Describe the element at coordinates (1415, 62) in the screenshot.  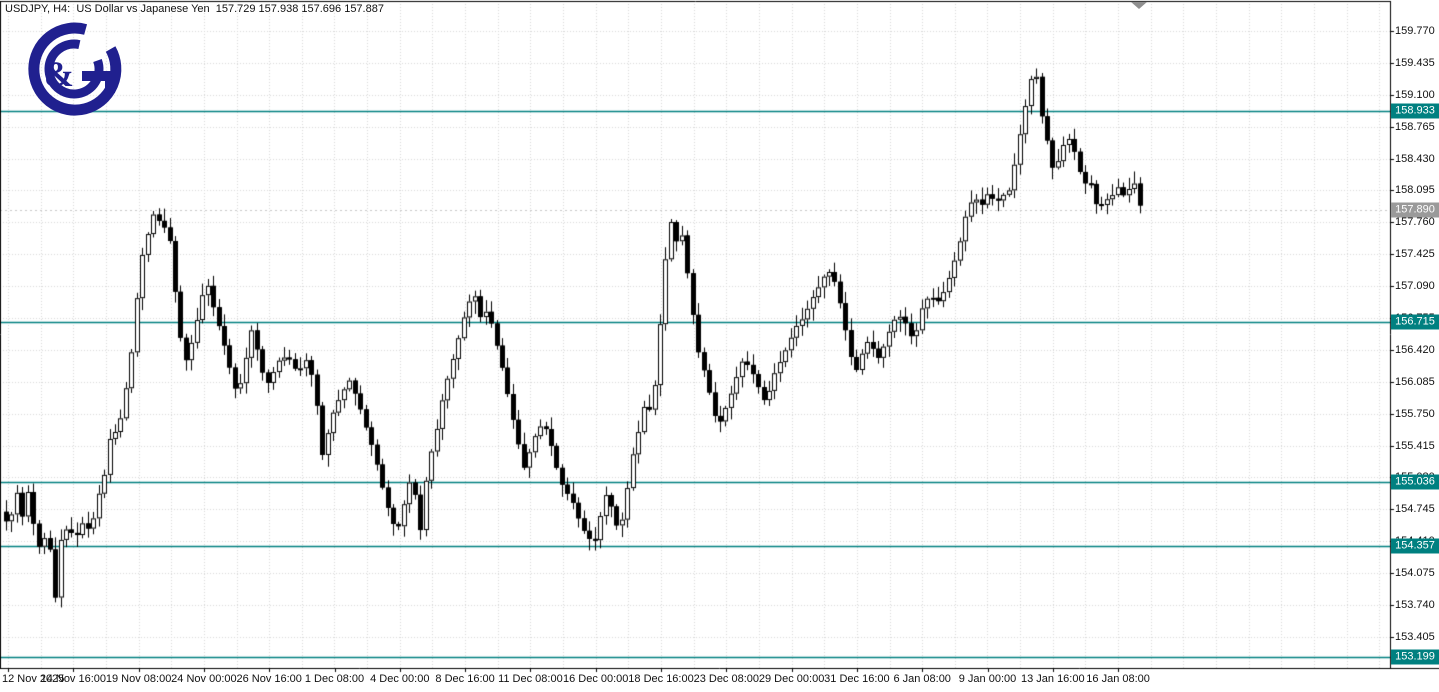
I see `price-tick-label: 159.435` at that location.